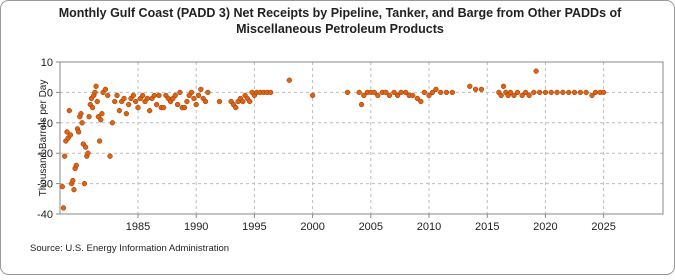  What do you see at coordinates (254, 227) in the screenshot?
I see `x-tick-label: 1995` at bounding box center [254, 227].